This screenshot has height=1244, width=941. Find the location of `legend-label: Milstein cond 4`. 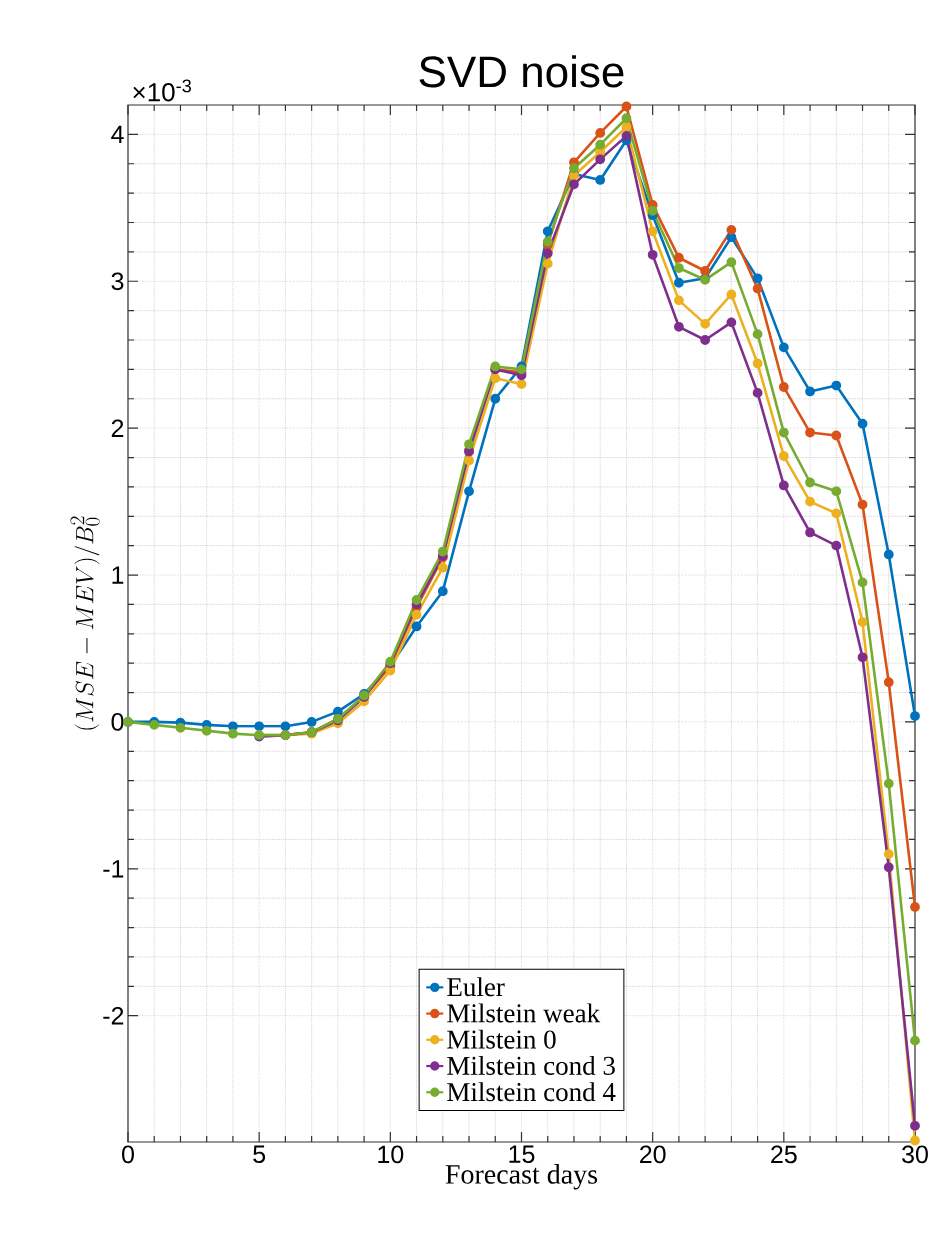

legend-label: Milstein cond 4 is located at coordinates (531, 1092).